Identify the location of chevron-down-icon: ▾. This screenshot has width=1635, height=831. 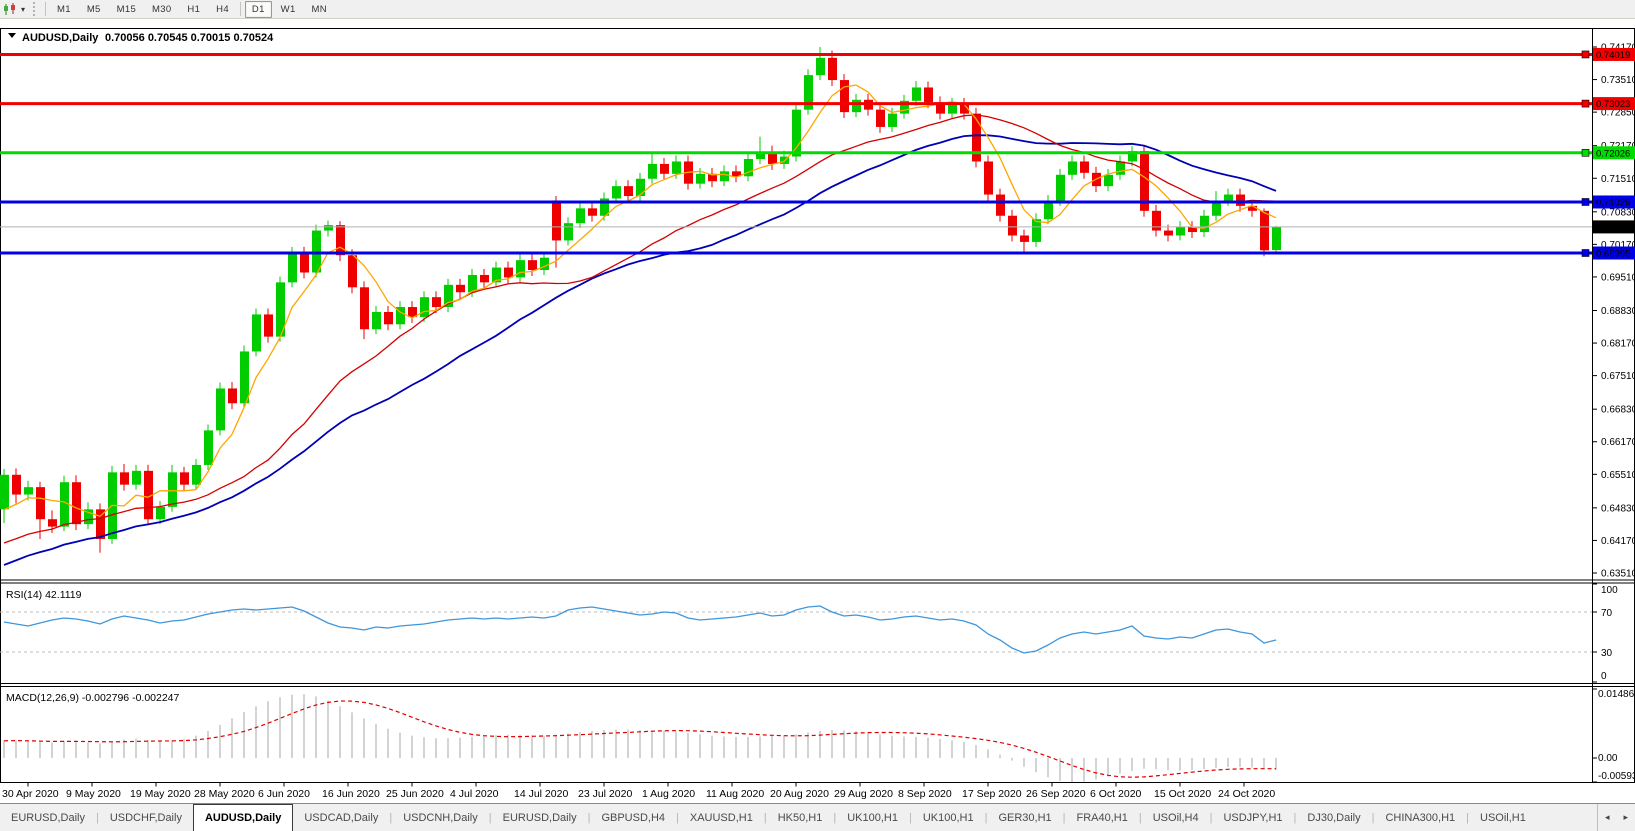
(23, 9).